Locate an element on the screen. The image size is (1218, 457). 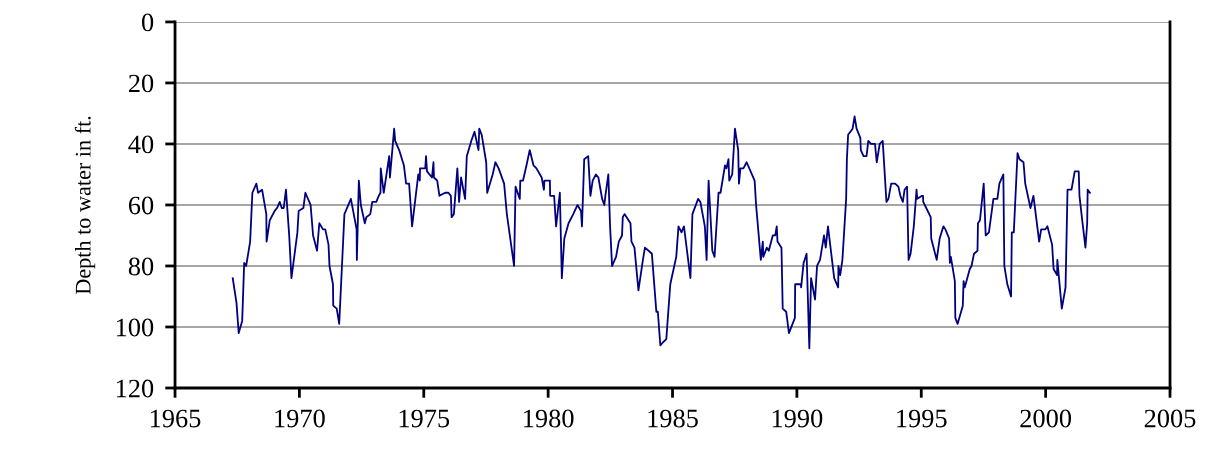
y-tick-label: 60 is located at coordinates (141, 205).